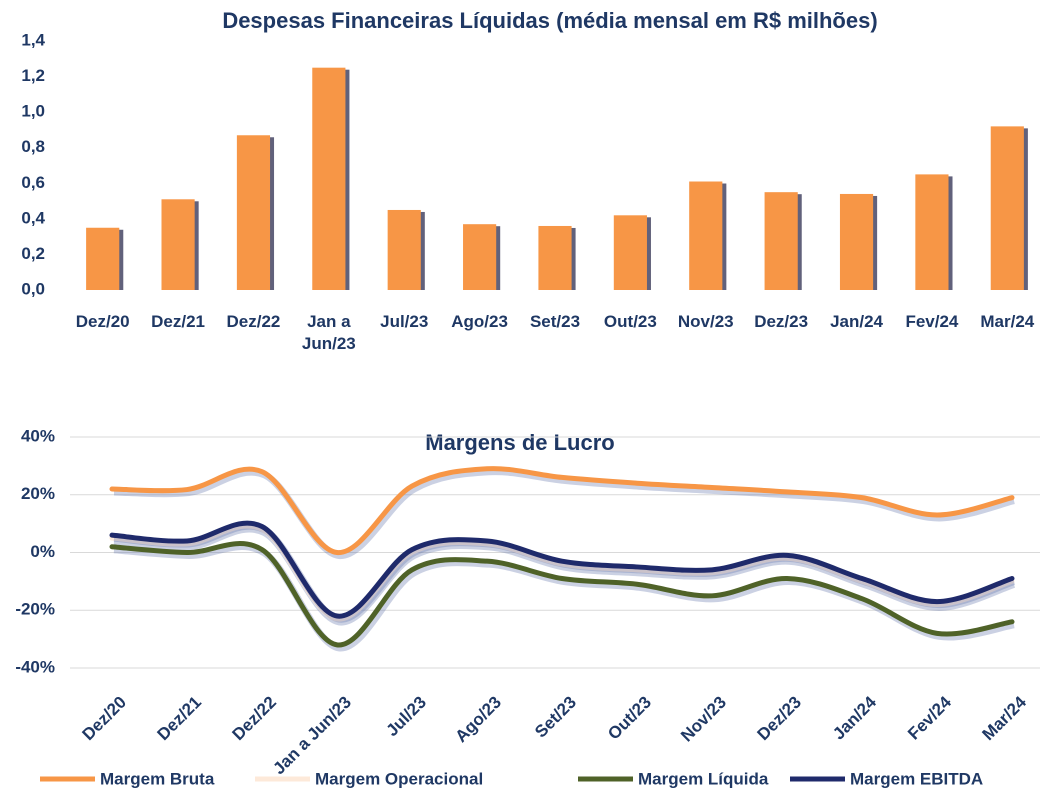 The image size is (1048, 789). What do you see at coordinates (33, 111) in the screenshot?
I see `y-tick-label: 1,0` at bounding box center [33, 111].